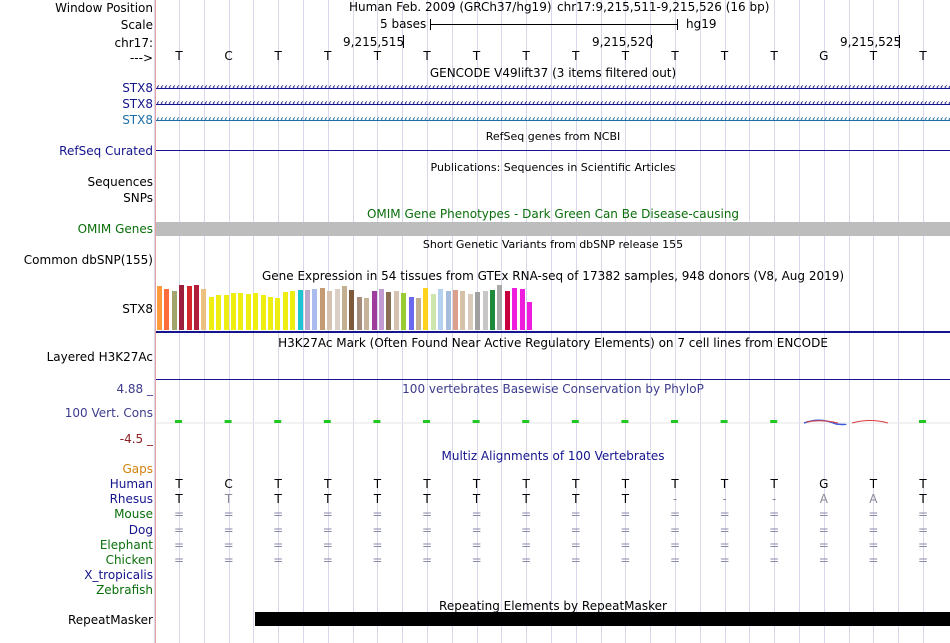  I want to click on multiz-species-label: X_tropicalis, so click(118, 575).